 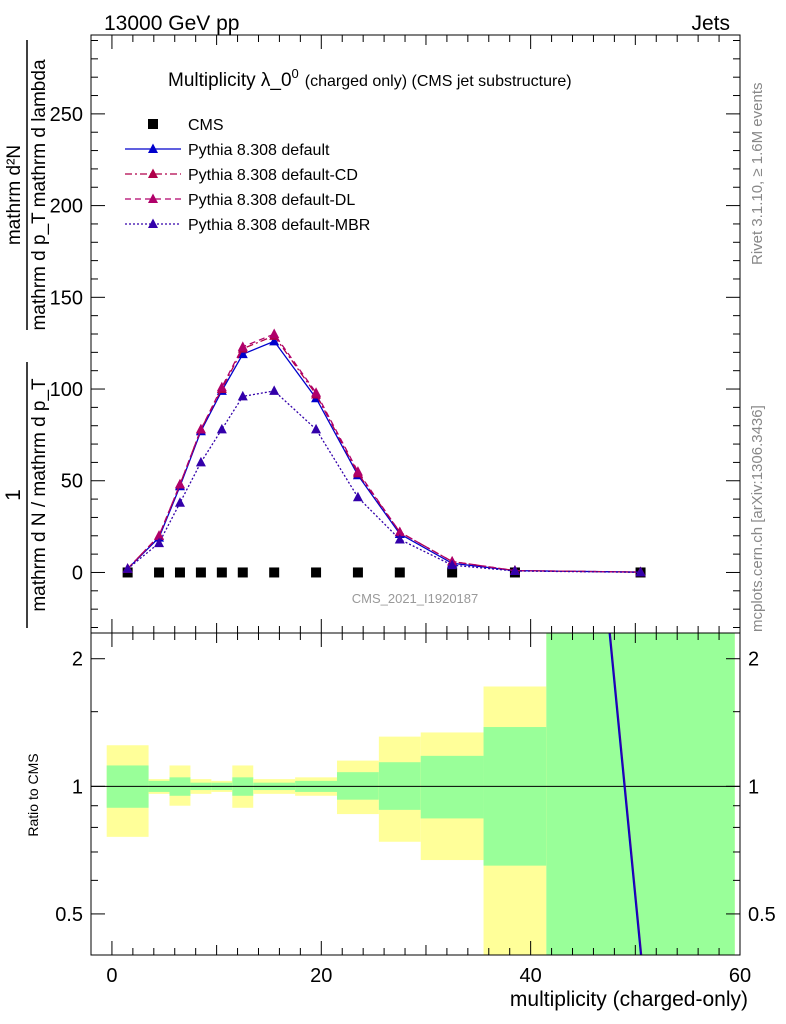 What do you see at coordinates (753, 787) in the screenshot?
I see `ratio-y-tick-label-right: 1` at bounding box center [753, 787].